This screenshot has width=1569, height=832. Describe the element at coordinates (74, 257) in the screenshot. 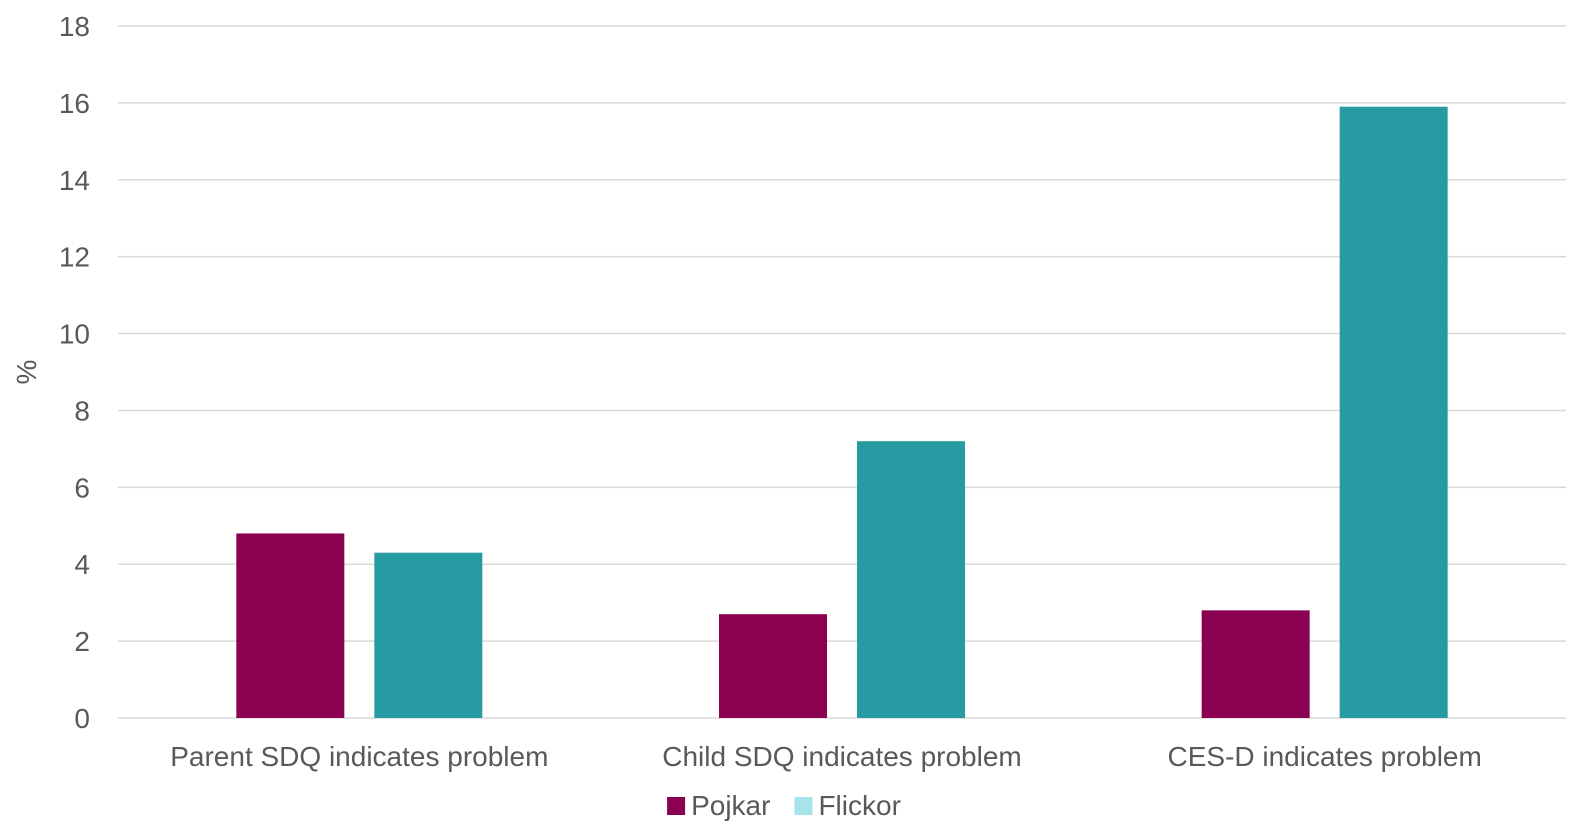

I see `y-tick-label: 12` at that location.